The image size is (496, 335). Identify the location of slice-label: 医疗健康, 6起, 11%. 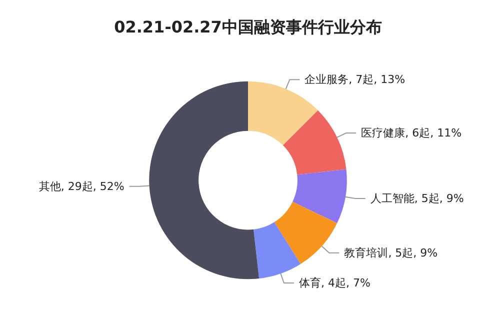
(411, 133).